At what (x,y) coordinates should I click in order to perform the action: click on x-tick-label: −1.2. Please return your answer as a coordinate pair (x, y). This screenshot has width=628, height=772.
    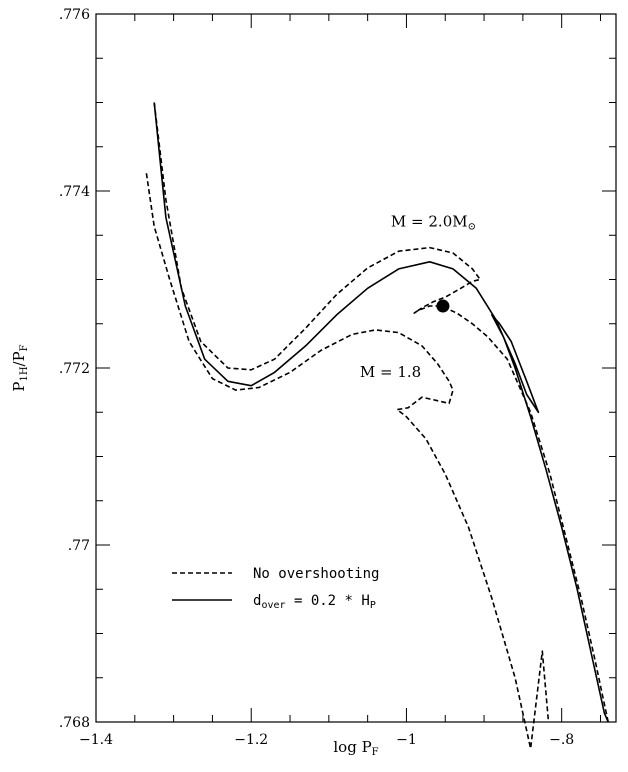
    Looking at the image, I should click on (251, 740).